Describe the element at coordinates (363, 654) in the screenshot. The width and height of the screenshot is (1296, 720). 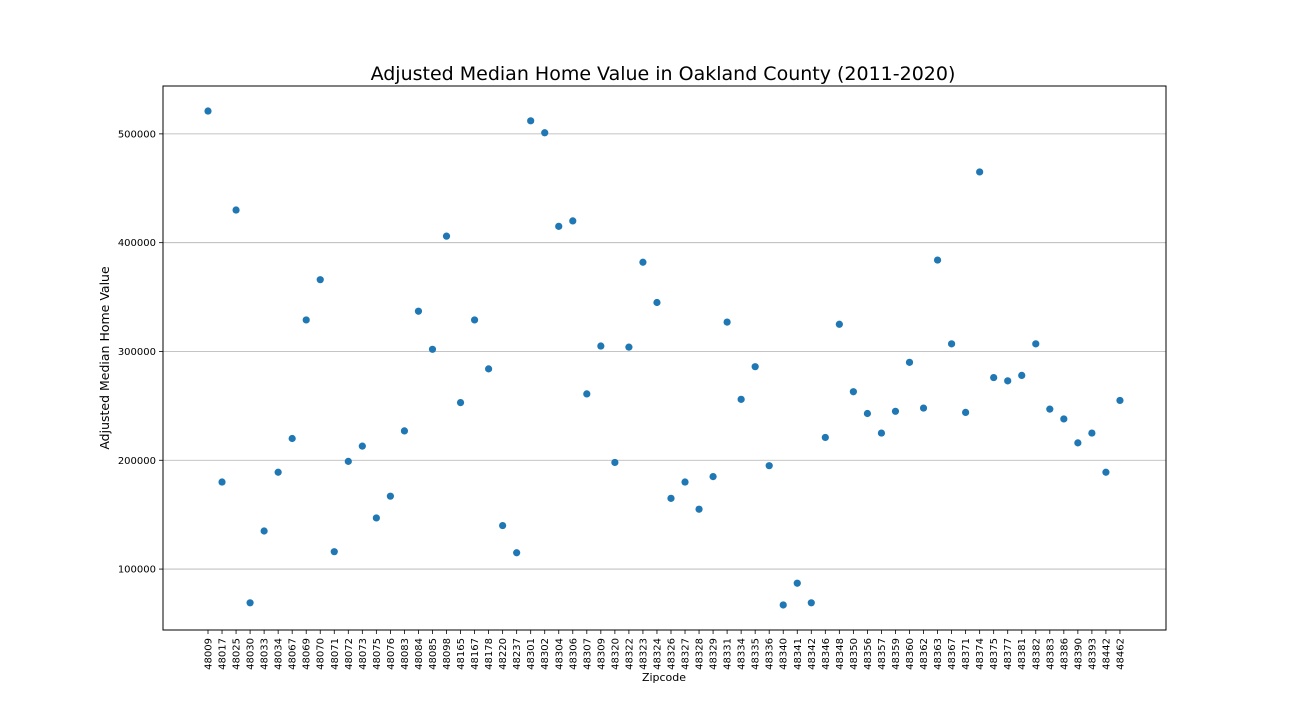
I see `x-tick-label: 48073` at that location.